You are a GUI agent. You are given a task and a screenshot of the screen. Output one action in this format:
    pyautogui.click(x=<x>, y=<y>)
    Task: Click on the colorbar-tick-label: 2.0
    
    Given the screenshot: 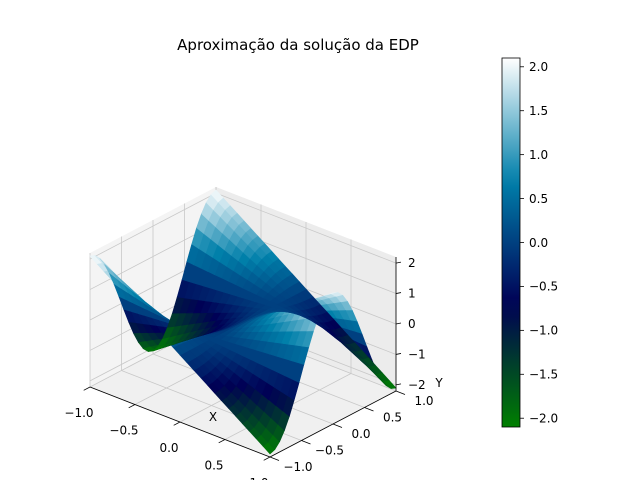 What is the action you would take?
    pyautogui.click(x=538, y=67)
    